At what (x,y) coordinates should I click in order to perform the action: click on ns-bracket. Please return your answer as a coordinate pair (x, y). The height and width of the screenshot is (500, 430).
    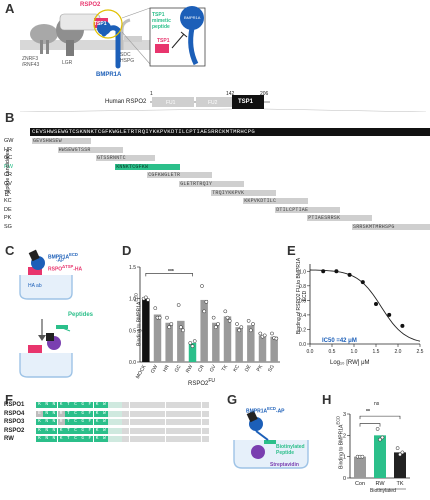
    Looking at the image, I should click on (380, 417).